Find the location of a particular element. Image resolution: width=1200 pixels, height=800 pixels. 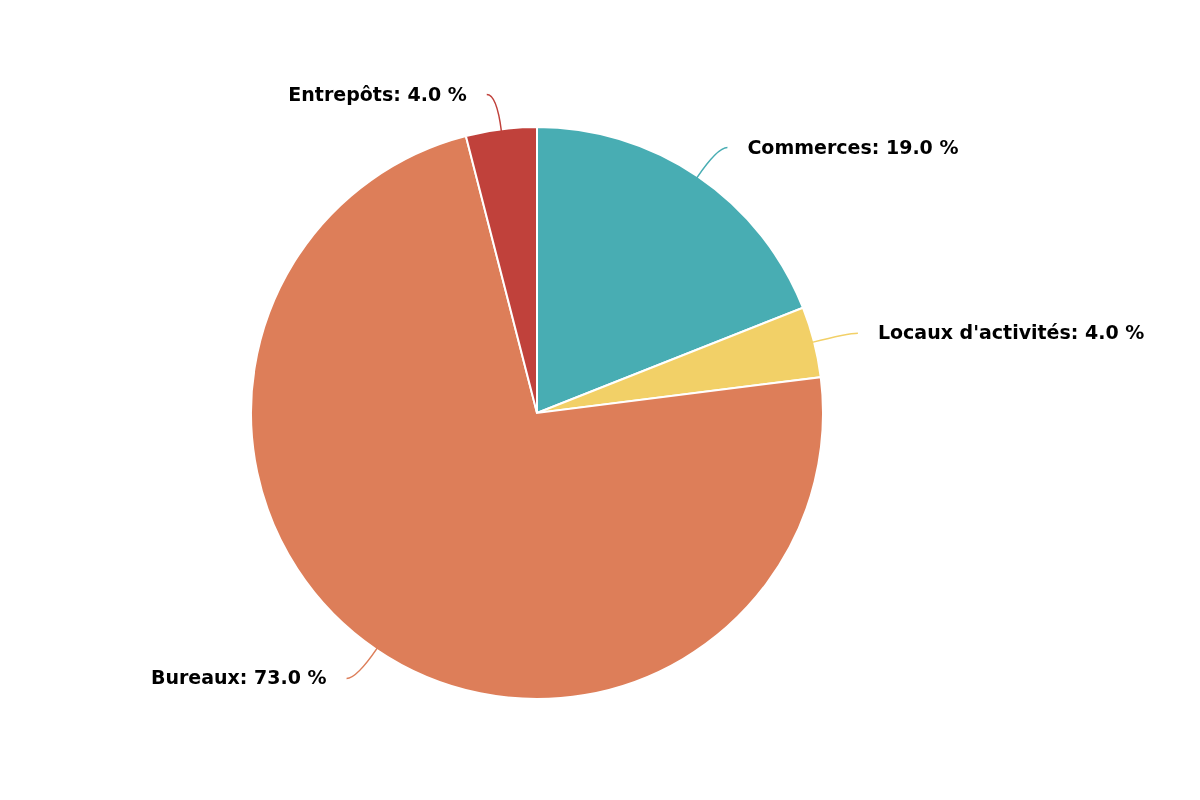

slice-label: Entrepôts: 4.0 % is located at coordinates (377, 93).